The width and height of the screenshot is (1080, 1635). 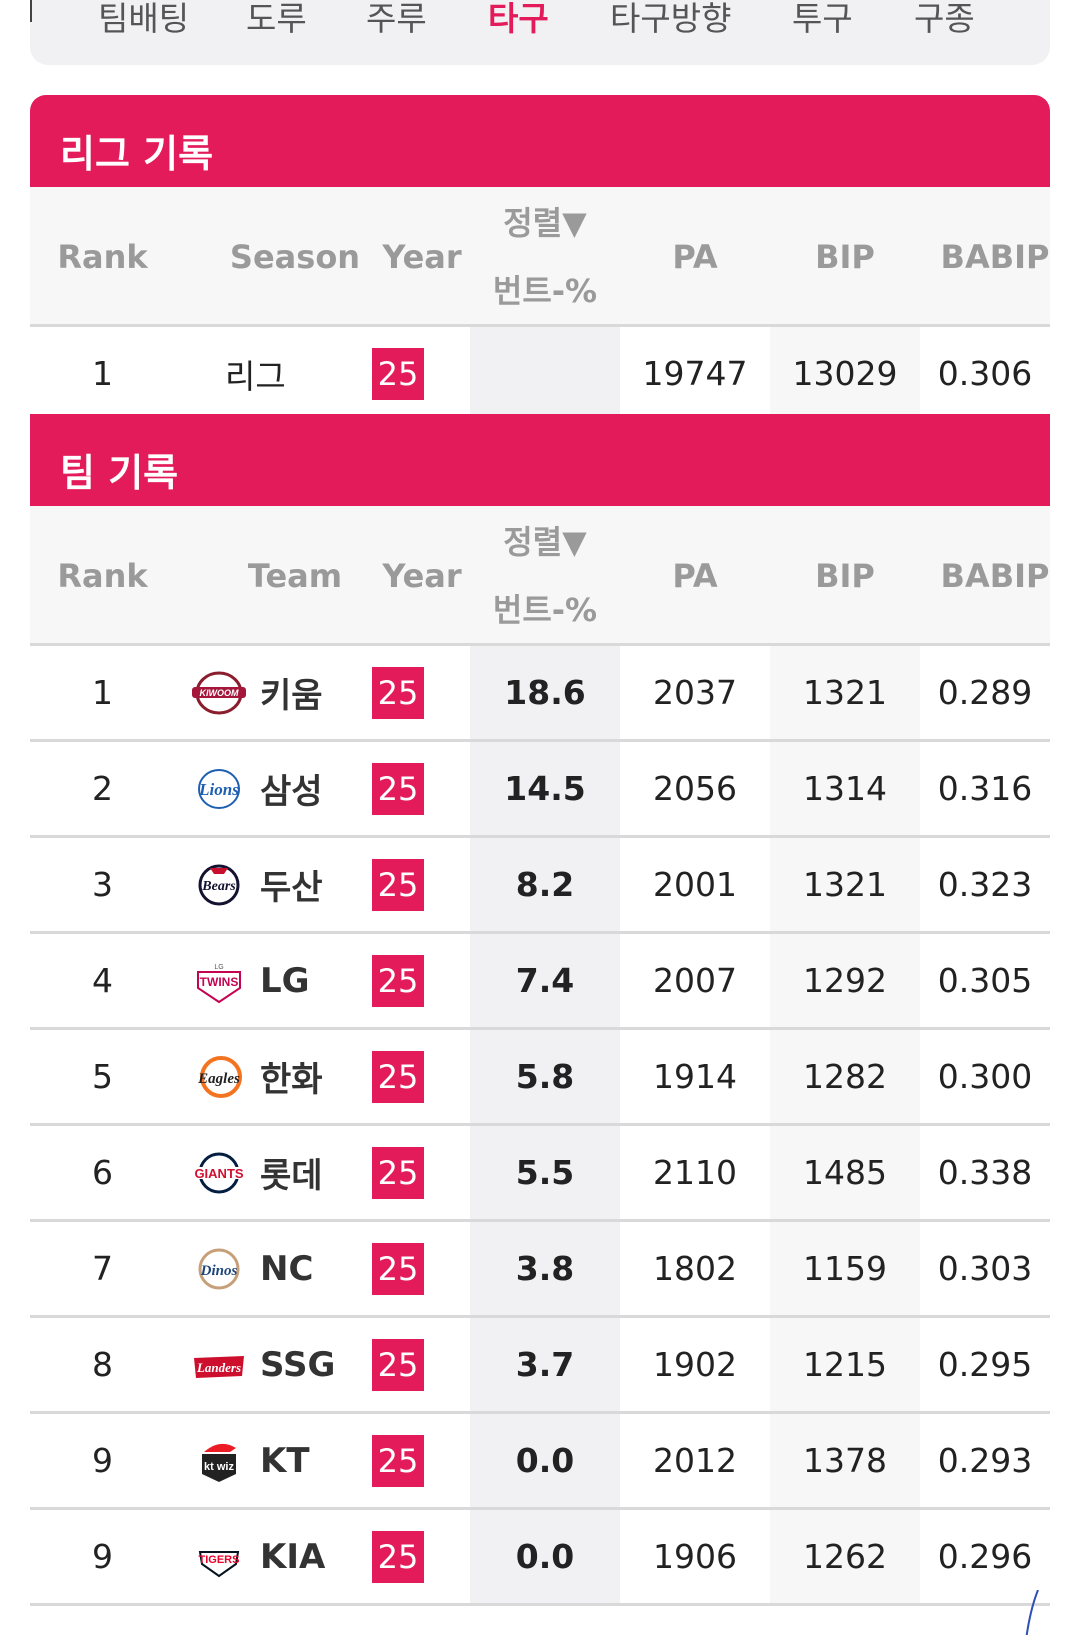 I want to click on table-row: 8 Landers SSG 25 3.7 1902 1215 0.295, so click(x=540, y=1366).